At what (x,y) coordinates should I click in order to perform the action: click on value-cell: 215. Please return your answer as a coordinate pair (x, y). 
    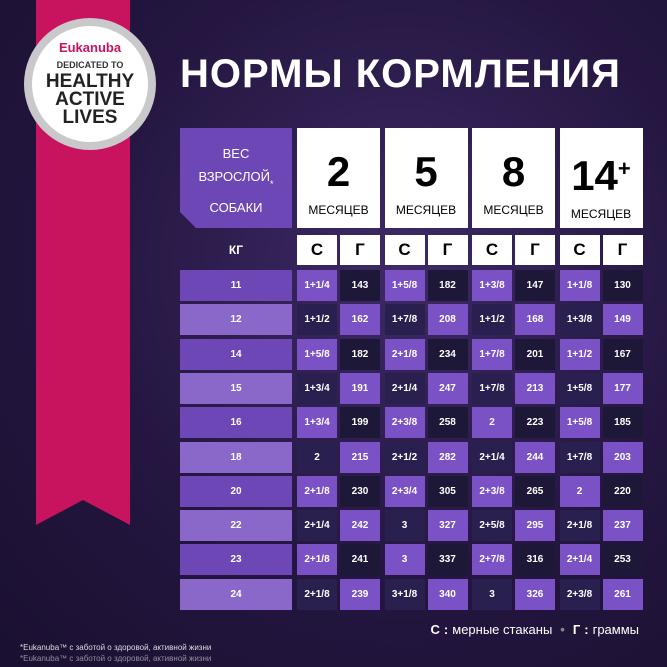
    Looking at the image, I should click on (360, 457).